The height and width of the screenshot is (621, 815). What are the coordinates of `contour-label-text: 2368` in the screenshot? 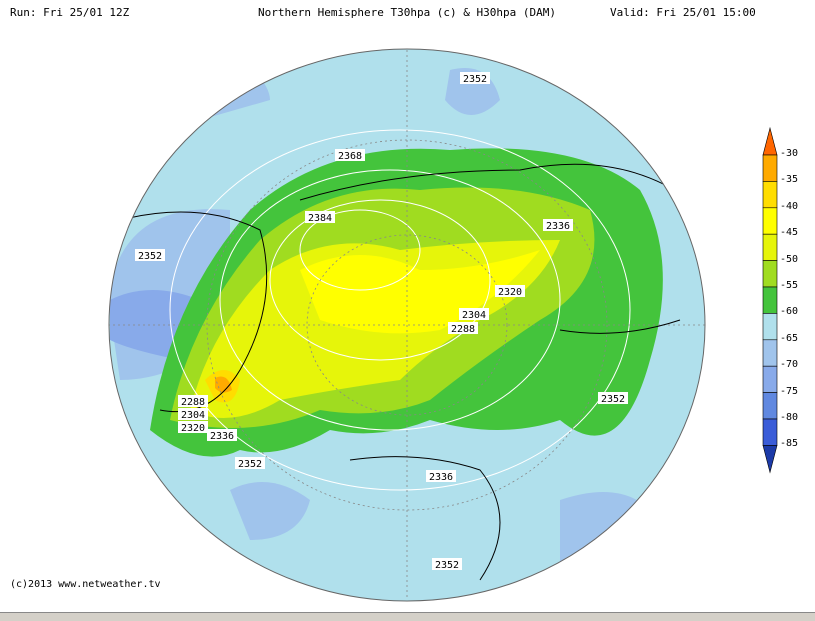 It's located at (350, 156).